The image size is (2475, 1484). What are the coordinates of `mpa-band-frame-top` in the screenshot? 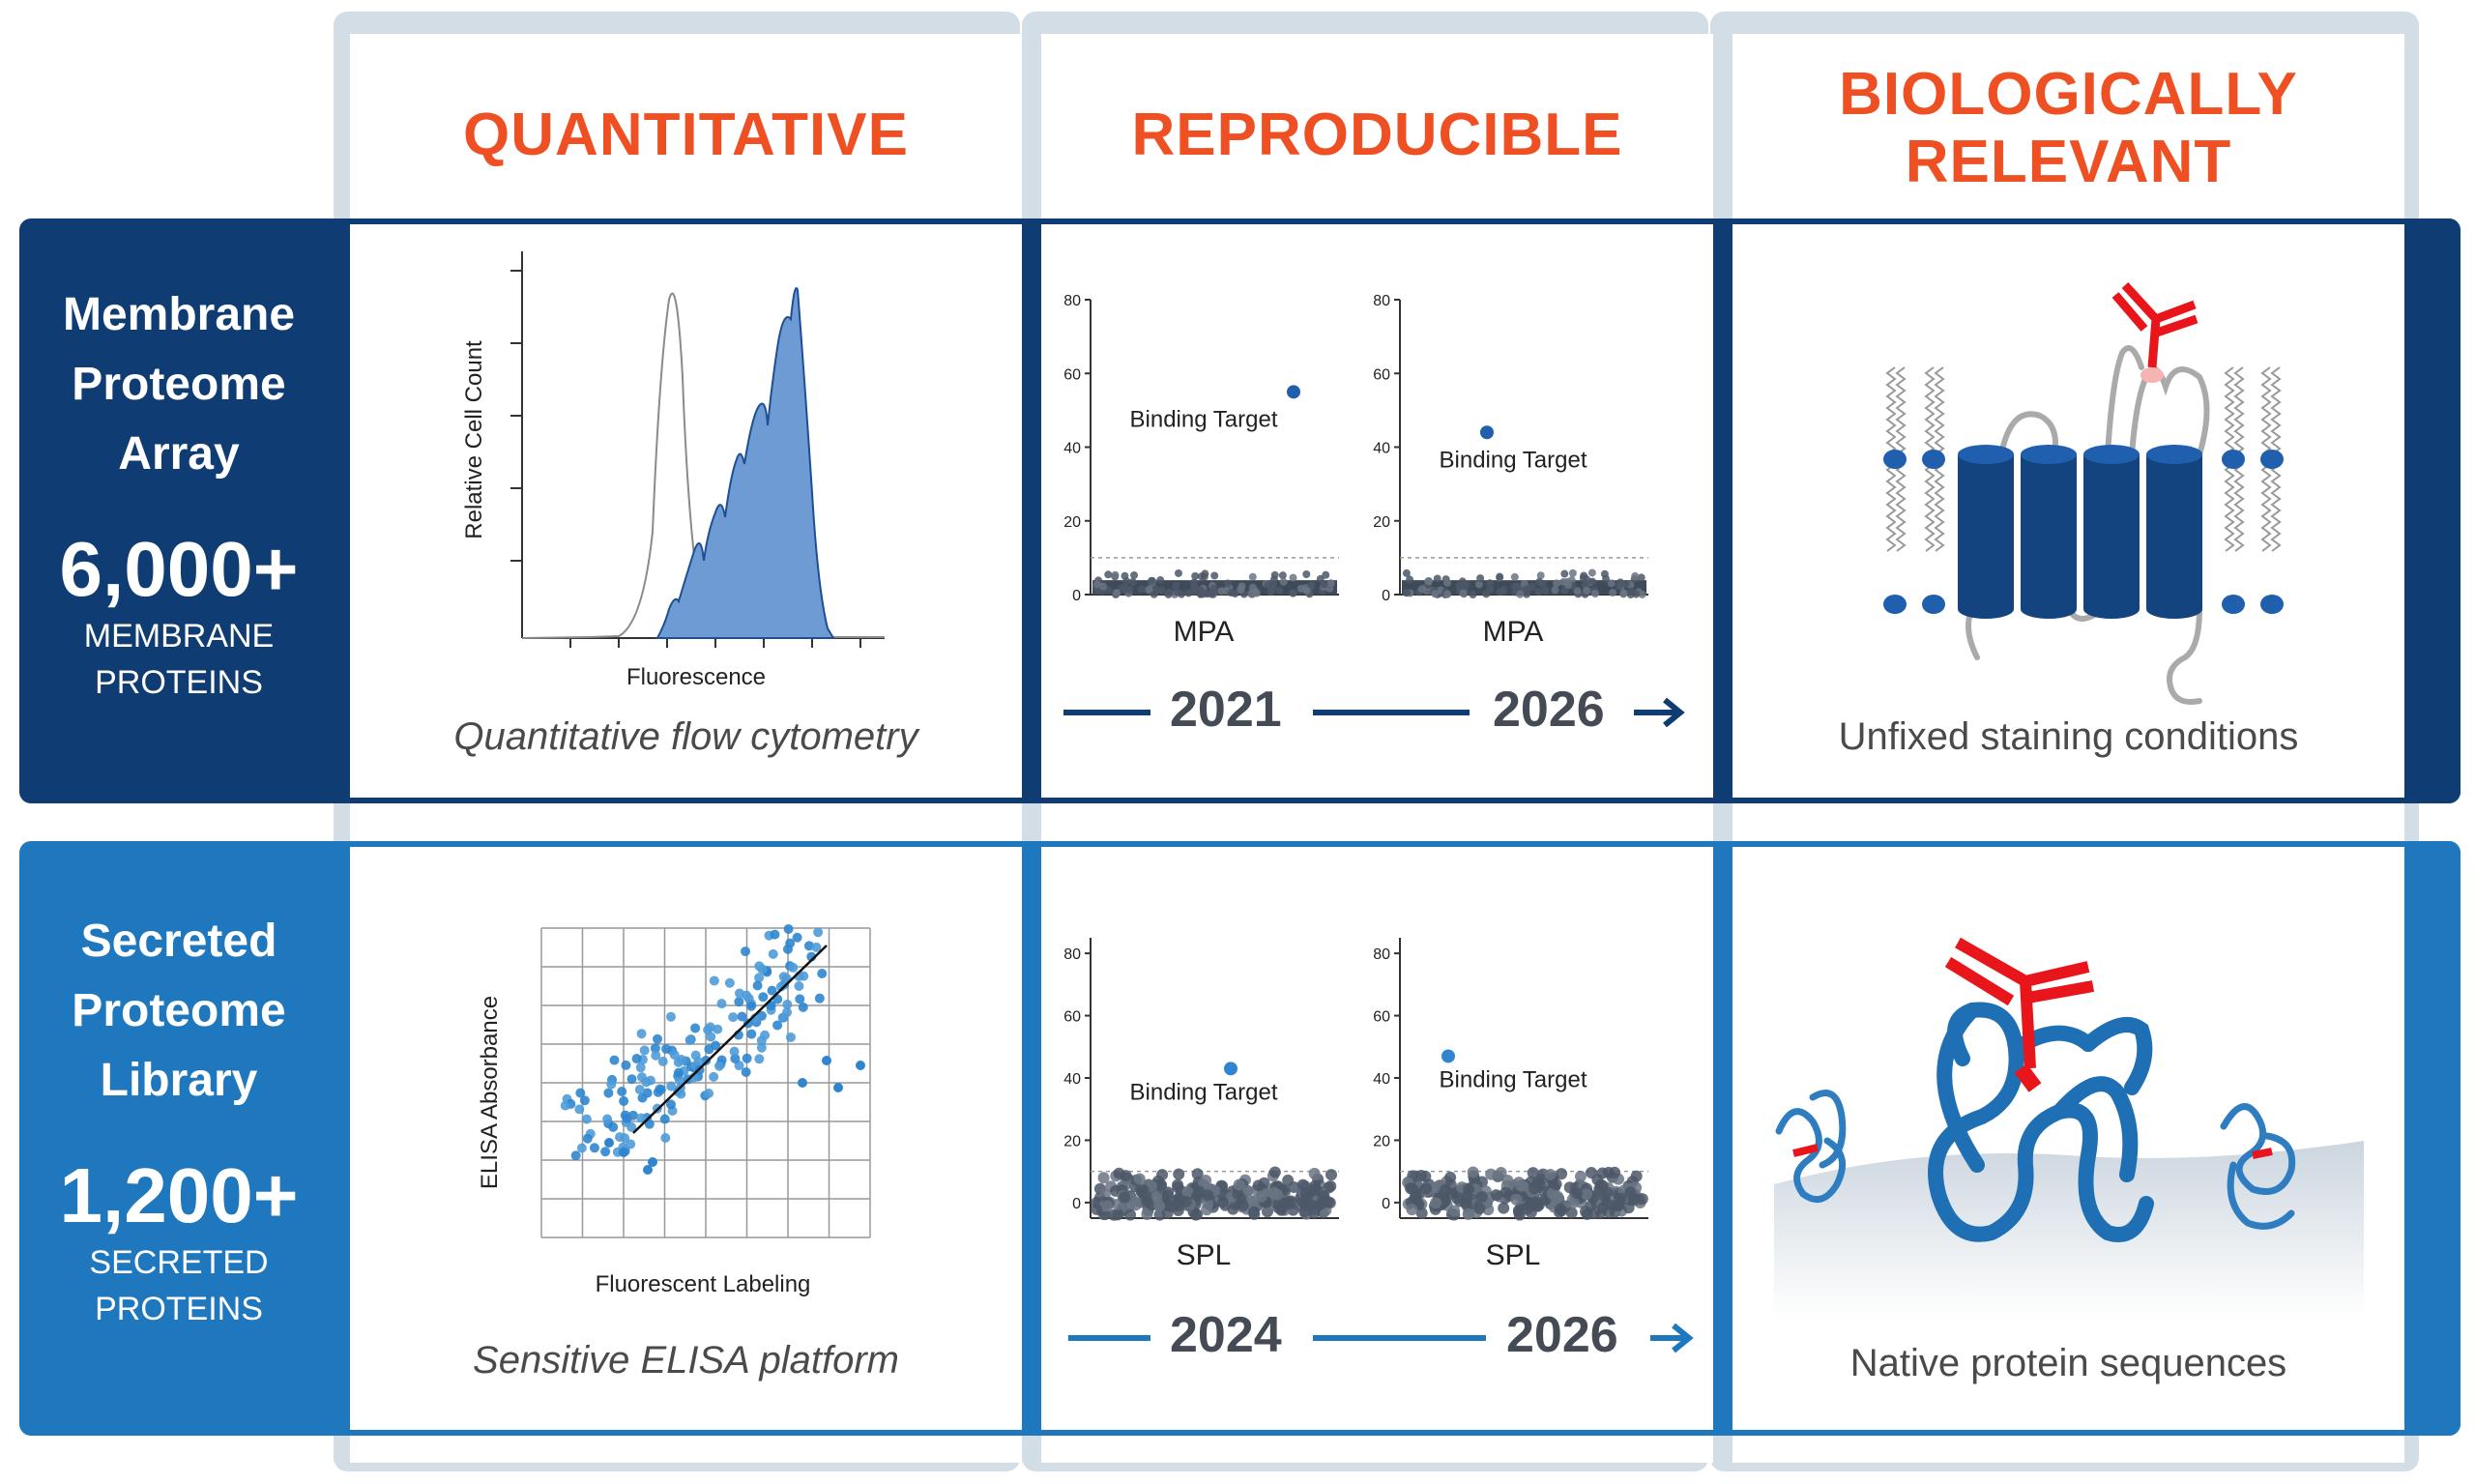 It's located at (1376, 221).